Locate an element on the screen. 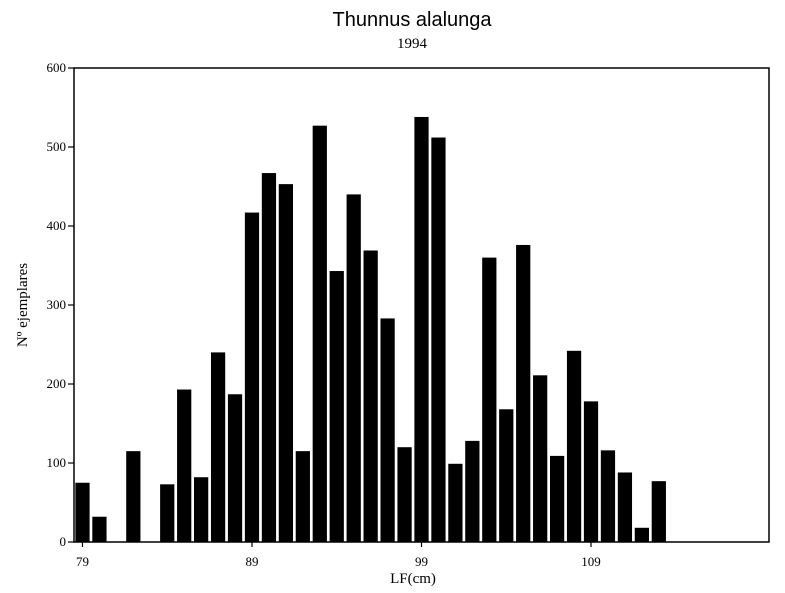 The width and height of the screenshot is (785, 593). y-axis-label: Nº ejemplares is located at coordinates (23, 305).